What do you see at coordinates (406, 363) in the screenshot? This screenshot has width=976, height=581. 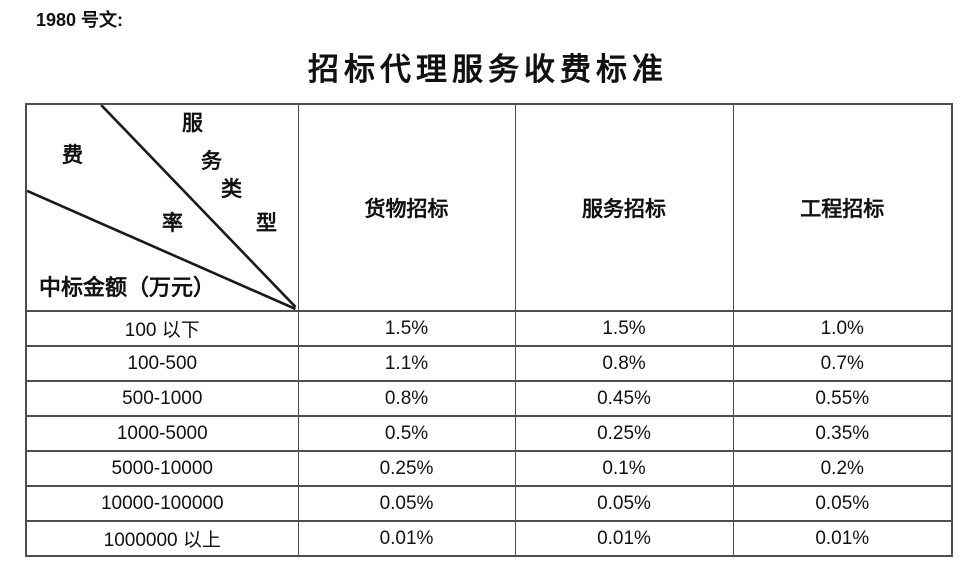 I see `rate-goods: 1.1%` at bounding box center [406, 363].